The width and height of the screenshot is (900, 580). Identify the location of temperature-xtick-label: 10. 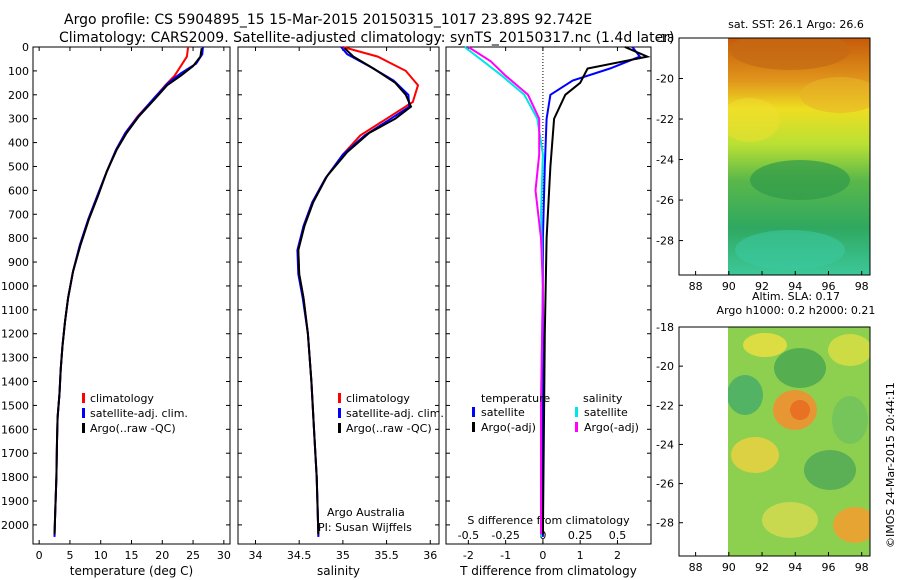
(101, 555).